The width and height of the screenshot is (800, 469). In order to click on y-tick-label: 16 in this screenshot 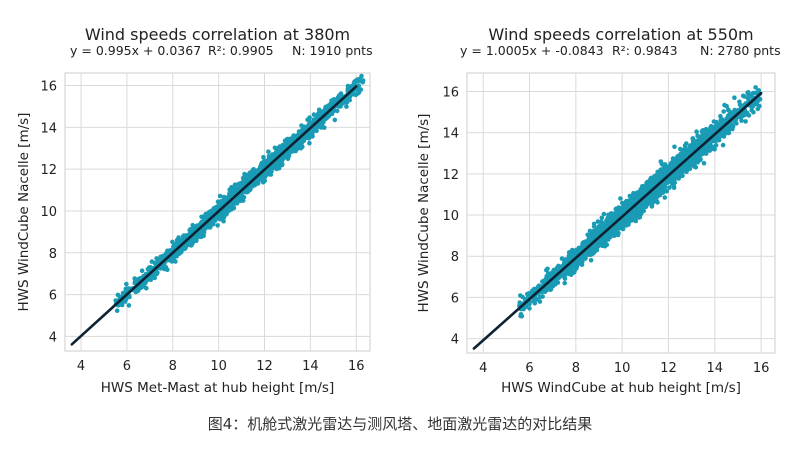, I will do `click(48, 87)`.